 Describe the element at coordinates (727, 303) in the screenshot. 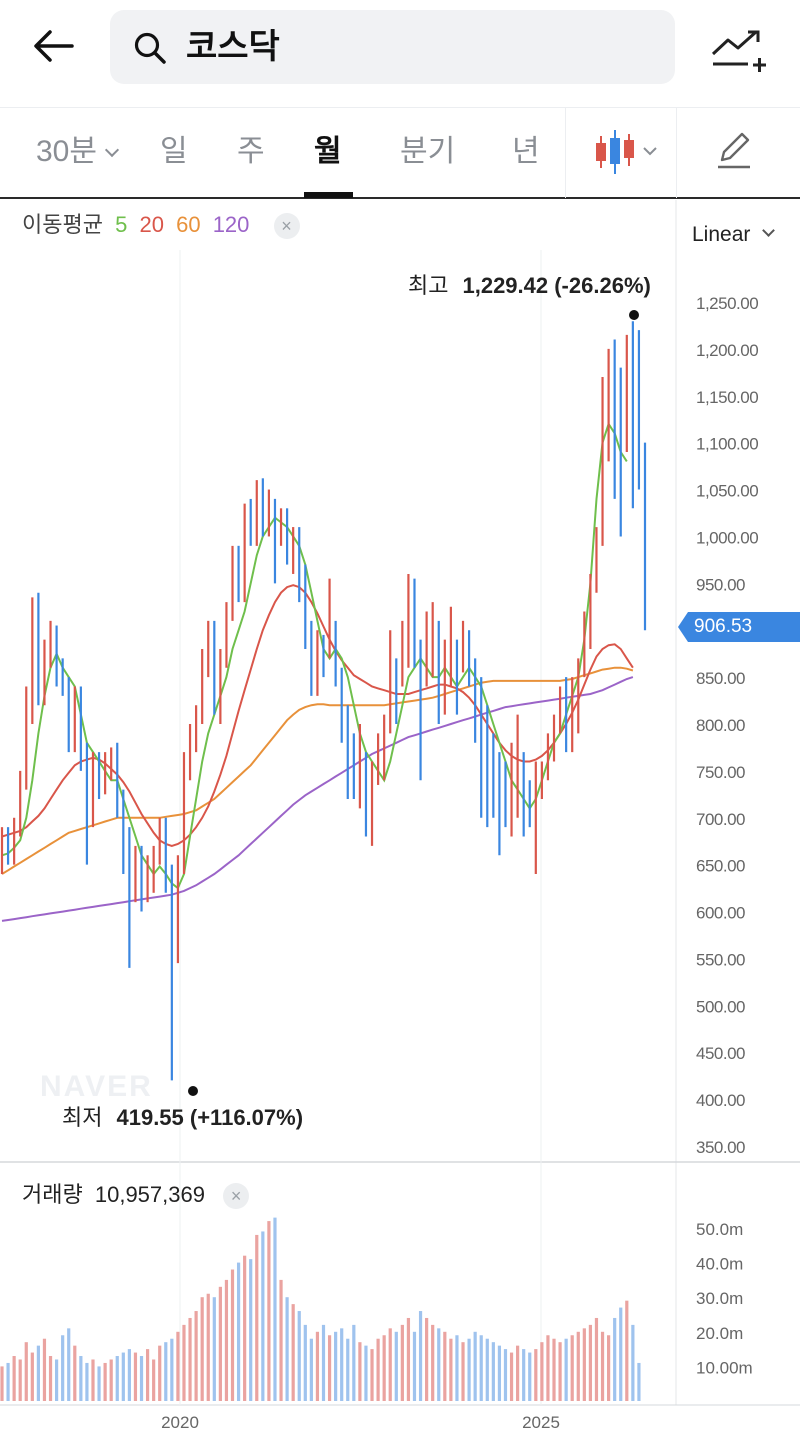

I see `price-tick-label: 1,250.00` at that location.